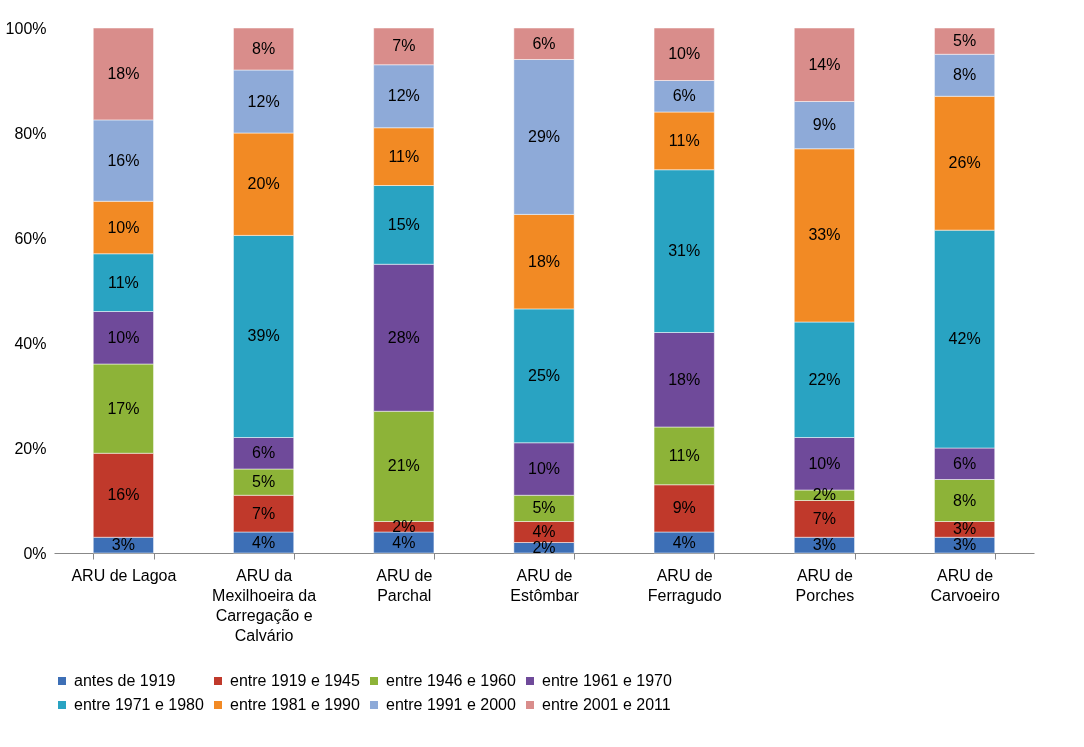 The height and width of the screenshot is (747, 1084). Describe the element at coordinates (684, 251) in the screenshot. I see `data-label: 31%` at that location.